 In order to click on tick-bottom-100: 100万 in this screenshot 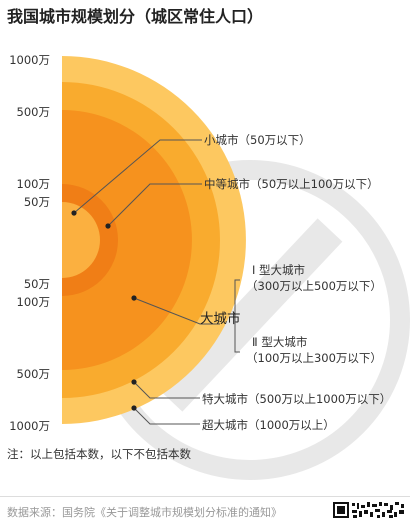, I will do `click(33, 302)`.